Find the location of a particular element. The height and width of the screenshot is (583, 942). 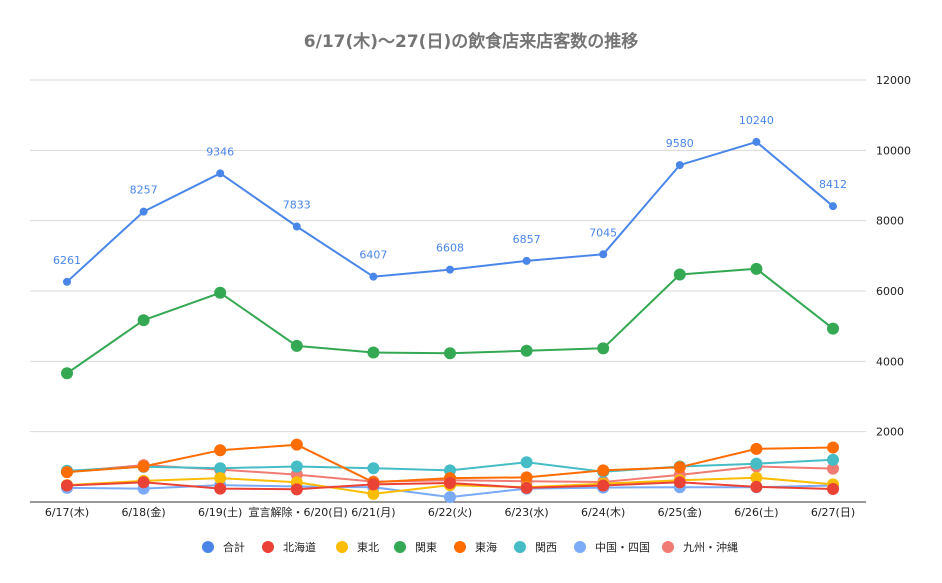

x-tick-label: 6/19(土) is located at coordinates (220, 512).